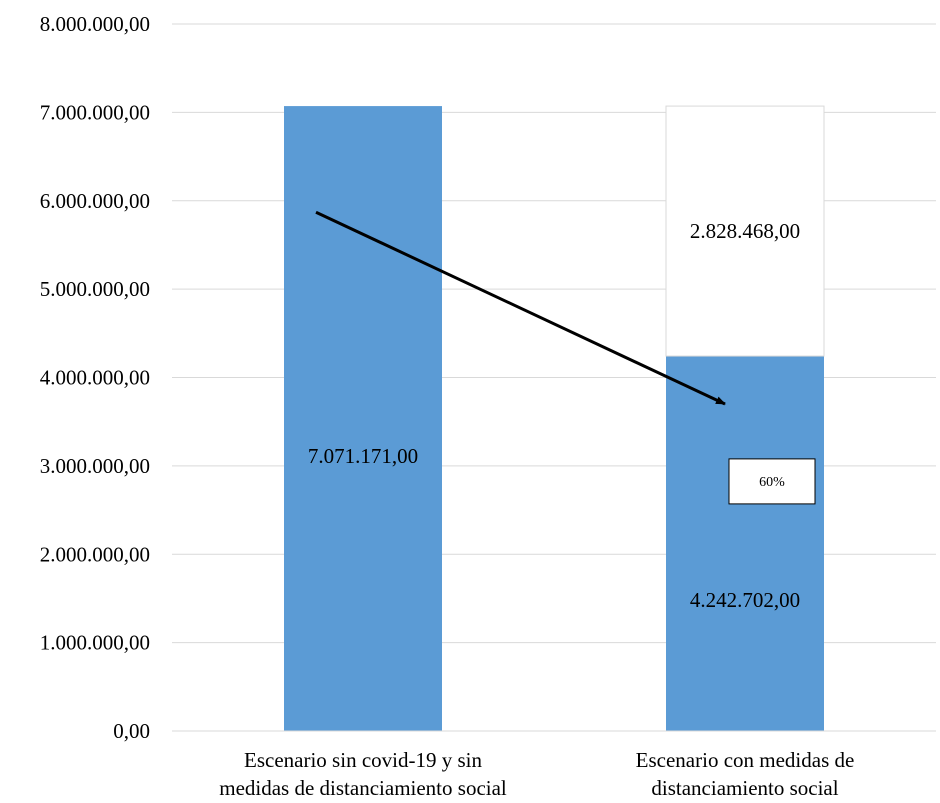  I want to click on y-tick-label: 7.000.000,00, so click(95, 112).